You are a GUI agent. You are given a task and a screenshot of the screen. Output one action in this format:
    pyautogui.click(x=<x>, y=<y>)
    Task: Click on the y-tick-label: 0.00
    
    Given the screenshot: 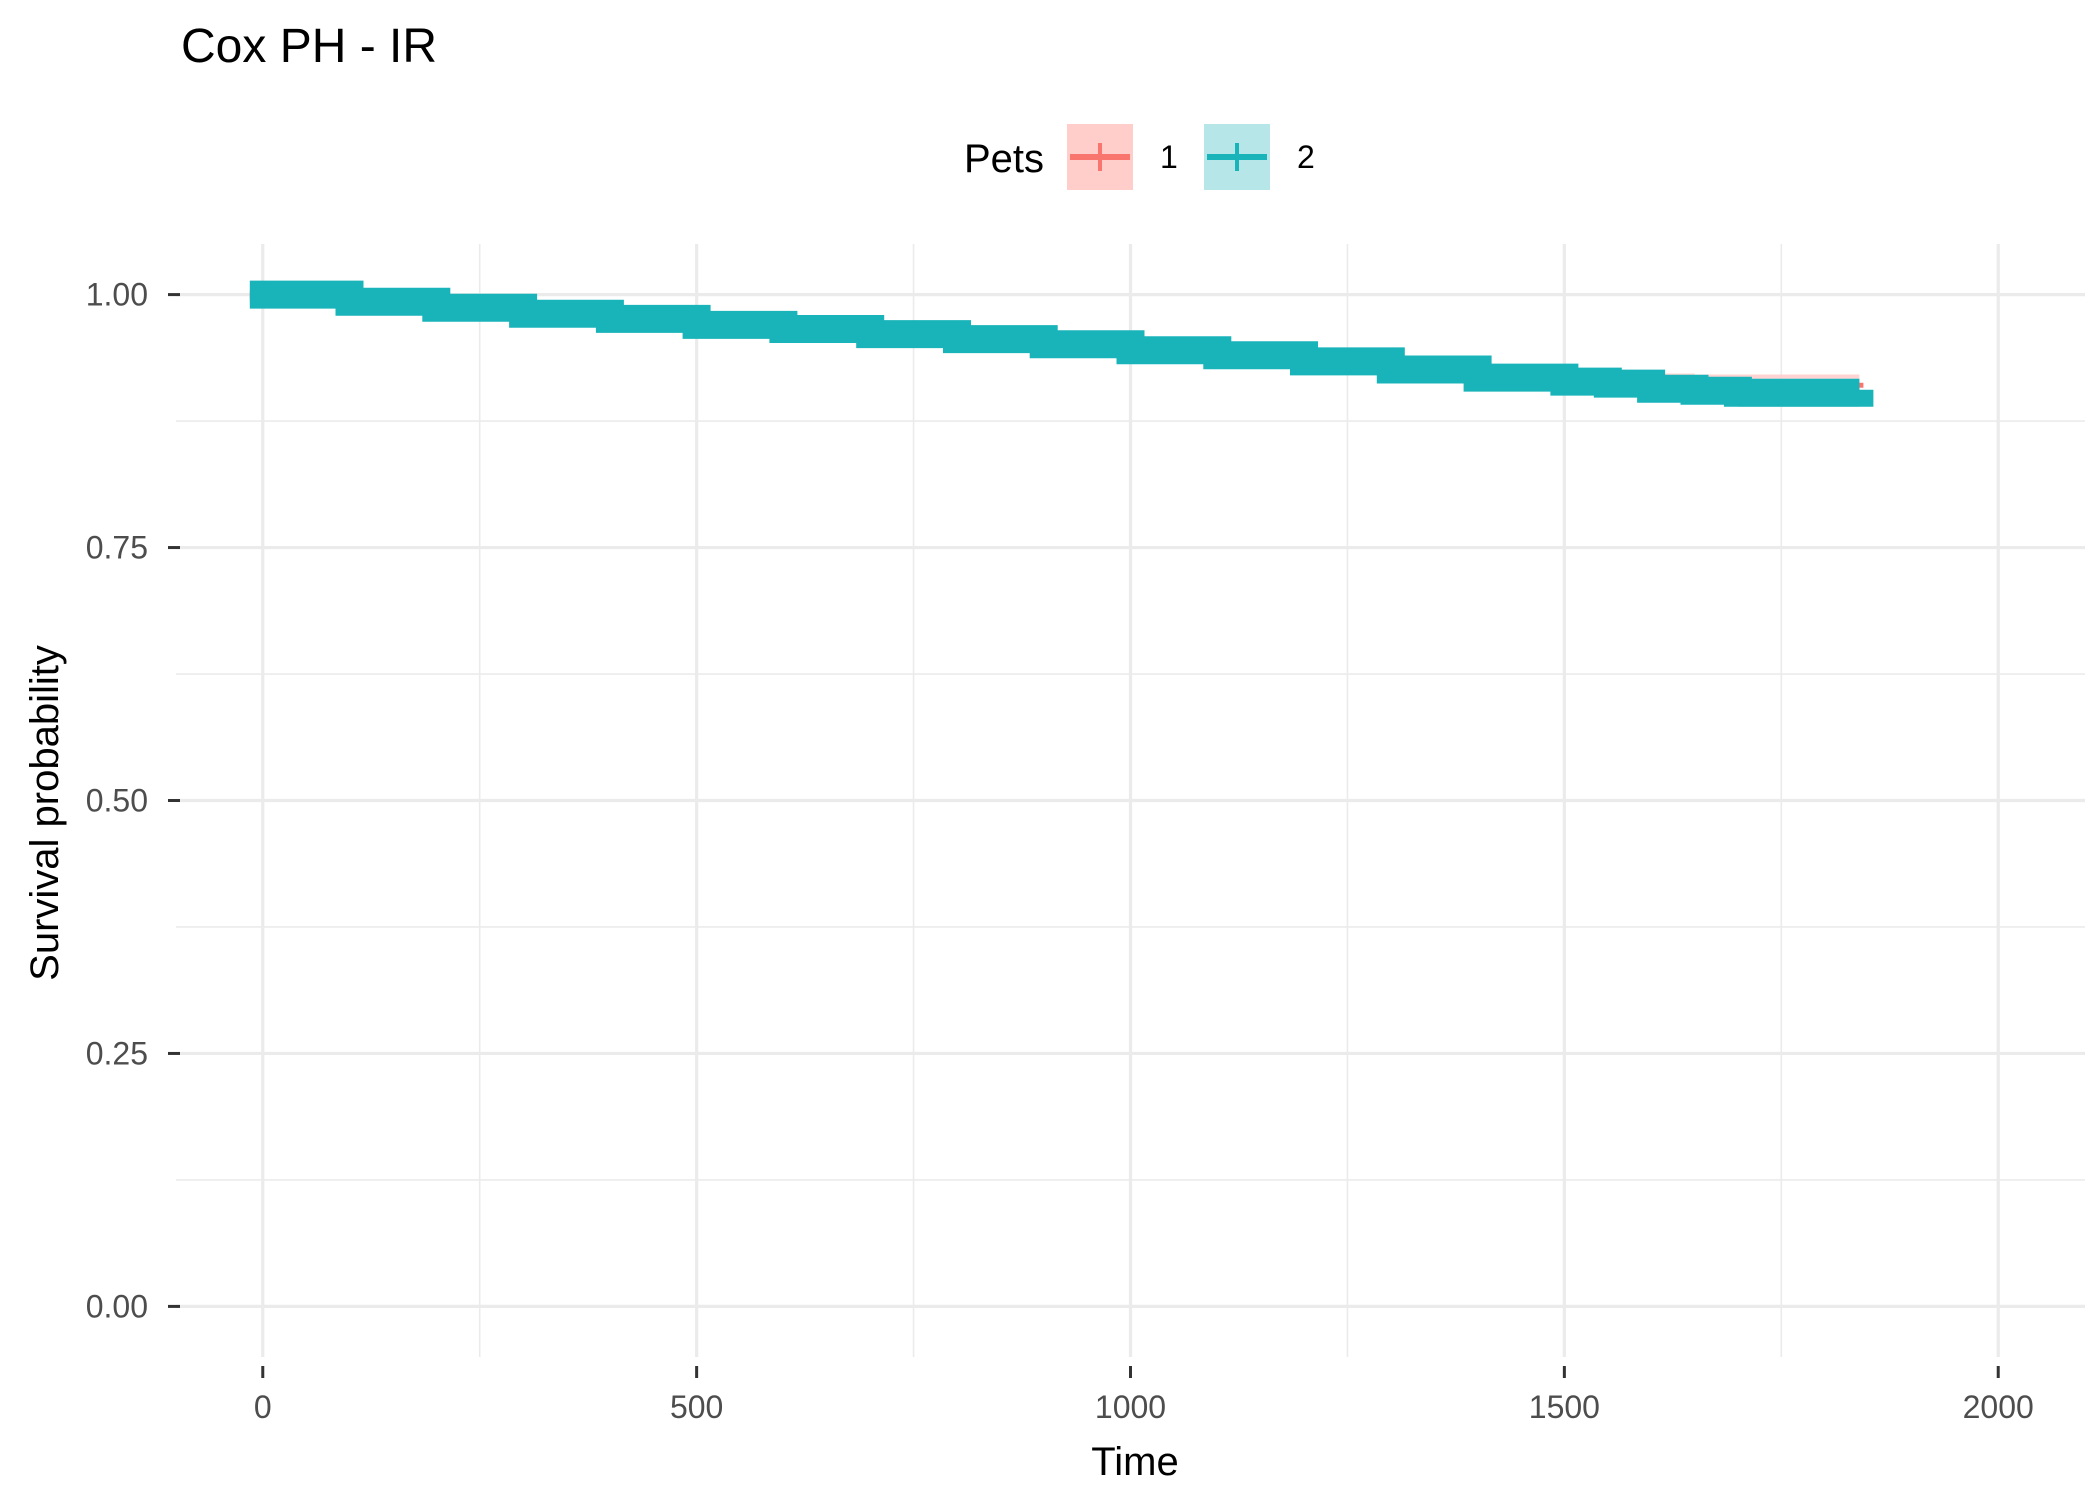 What is the action you would take?
    pyautogui.click(x=117, y=1306)
    